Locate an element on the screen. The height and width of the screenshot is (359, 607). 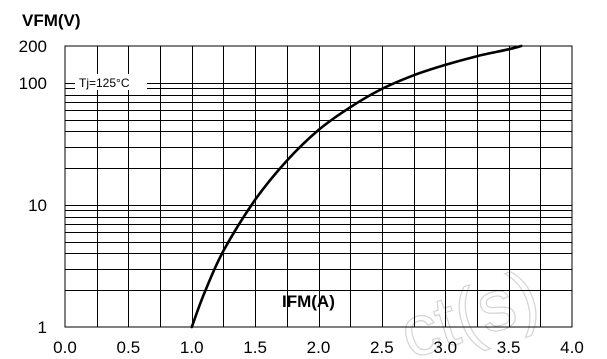
x-axis-title: IFM(A) is located at coordinates (308, 301).